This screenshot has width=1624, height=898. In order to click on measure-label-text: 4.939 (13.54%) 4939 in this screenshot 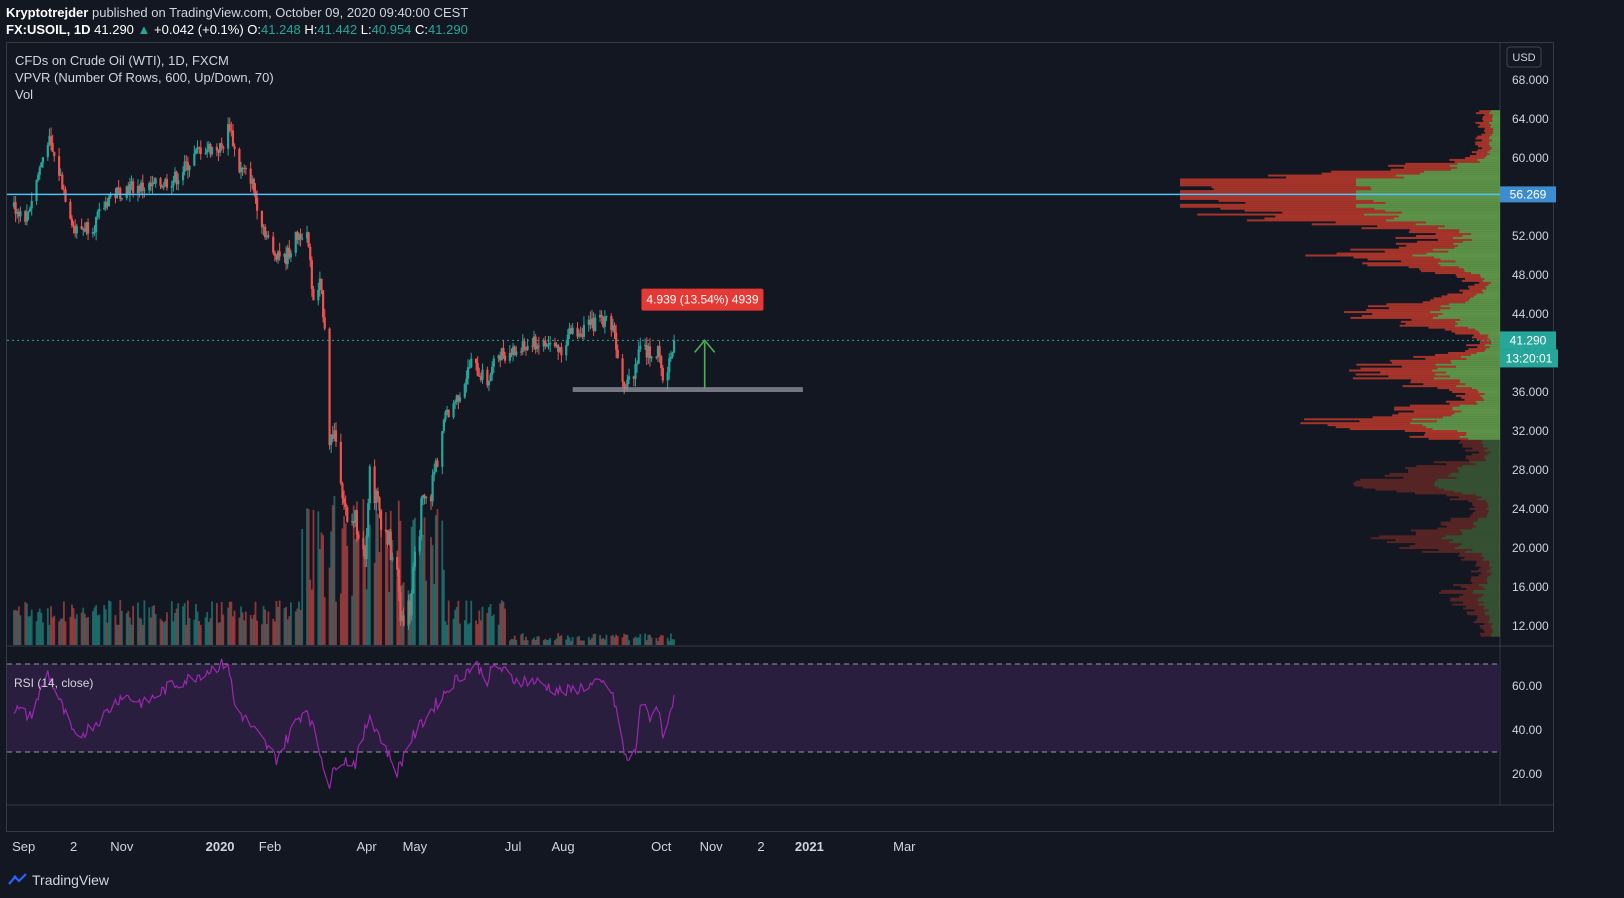, I will do `click(702, 300)`.